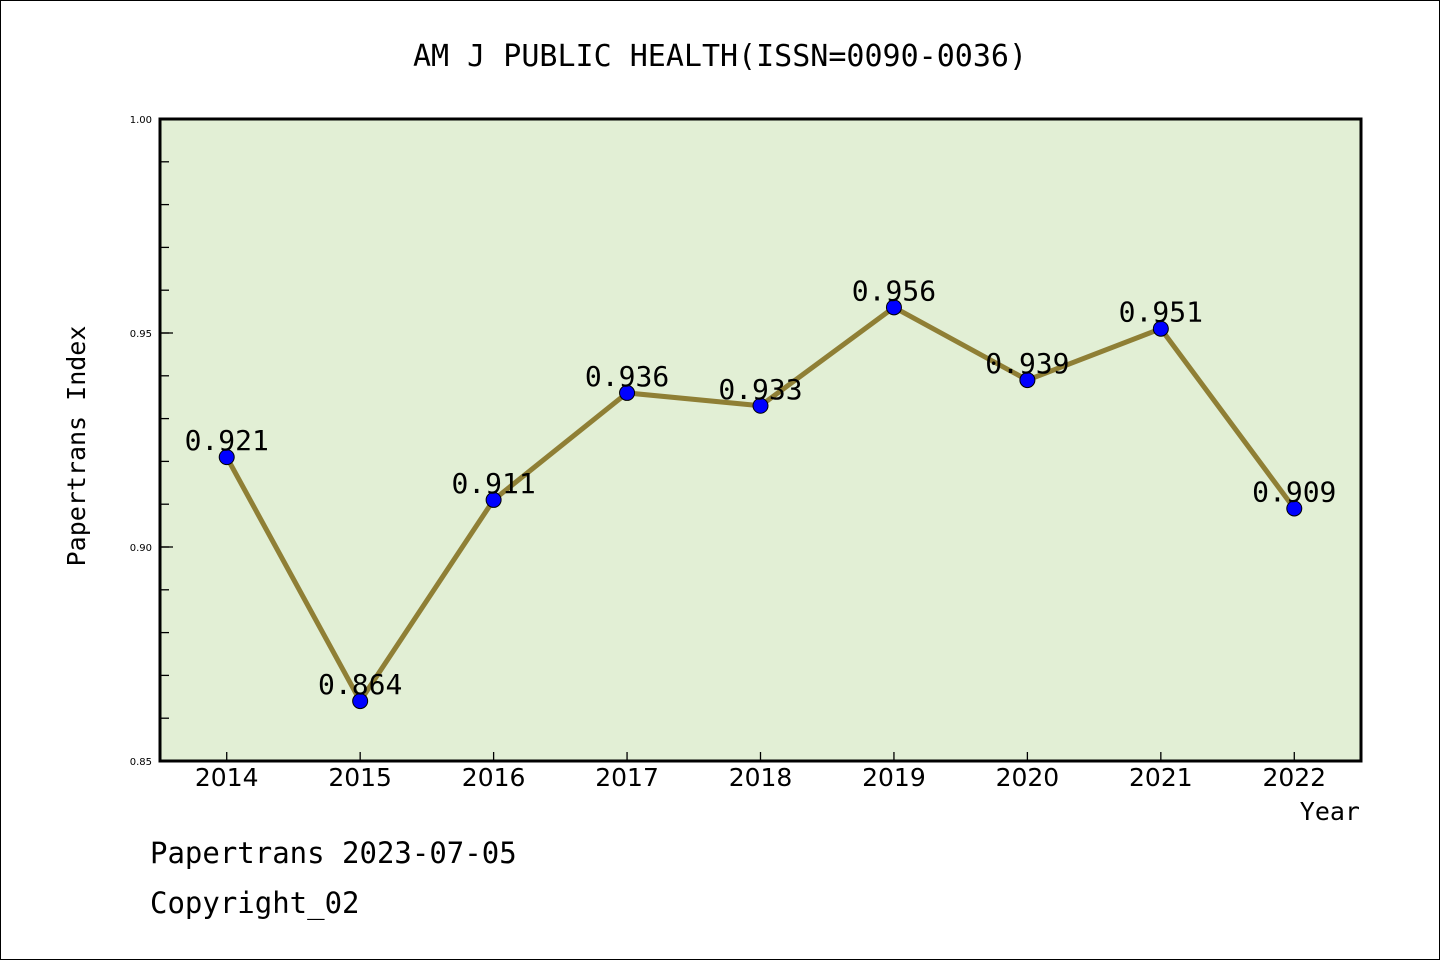 This screenshot has width=1440, height=960. Describe the element at coordinates (360, 684) in the screenshot. I see `data-label-2015: 0.864` at that location.